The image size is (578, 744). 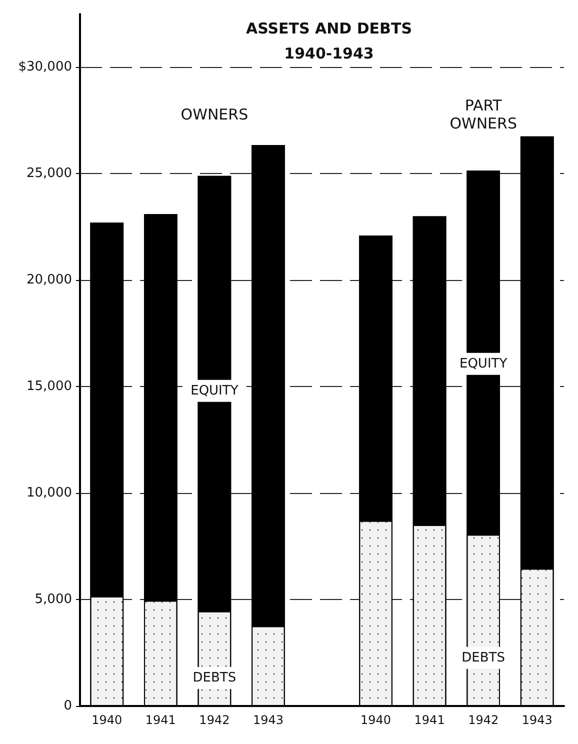 I want to click on y-tick-label: $30,000, so click(x=45, y=67).